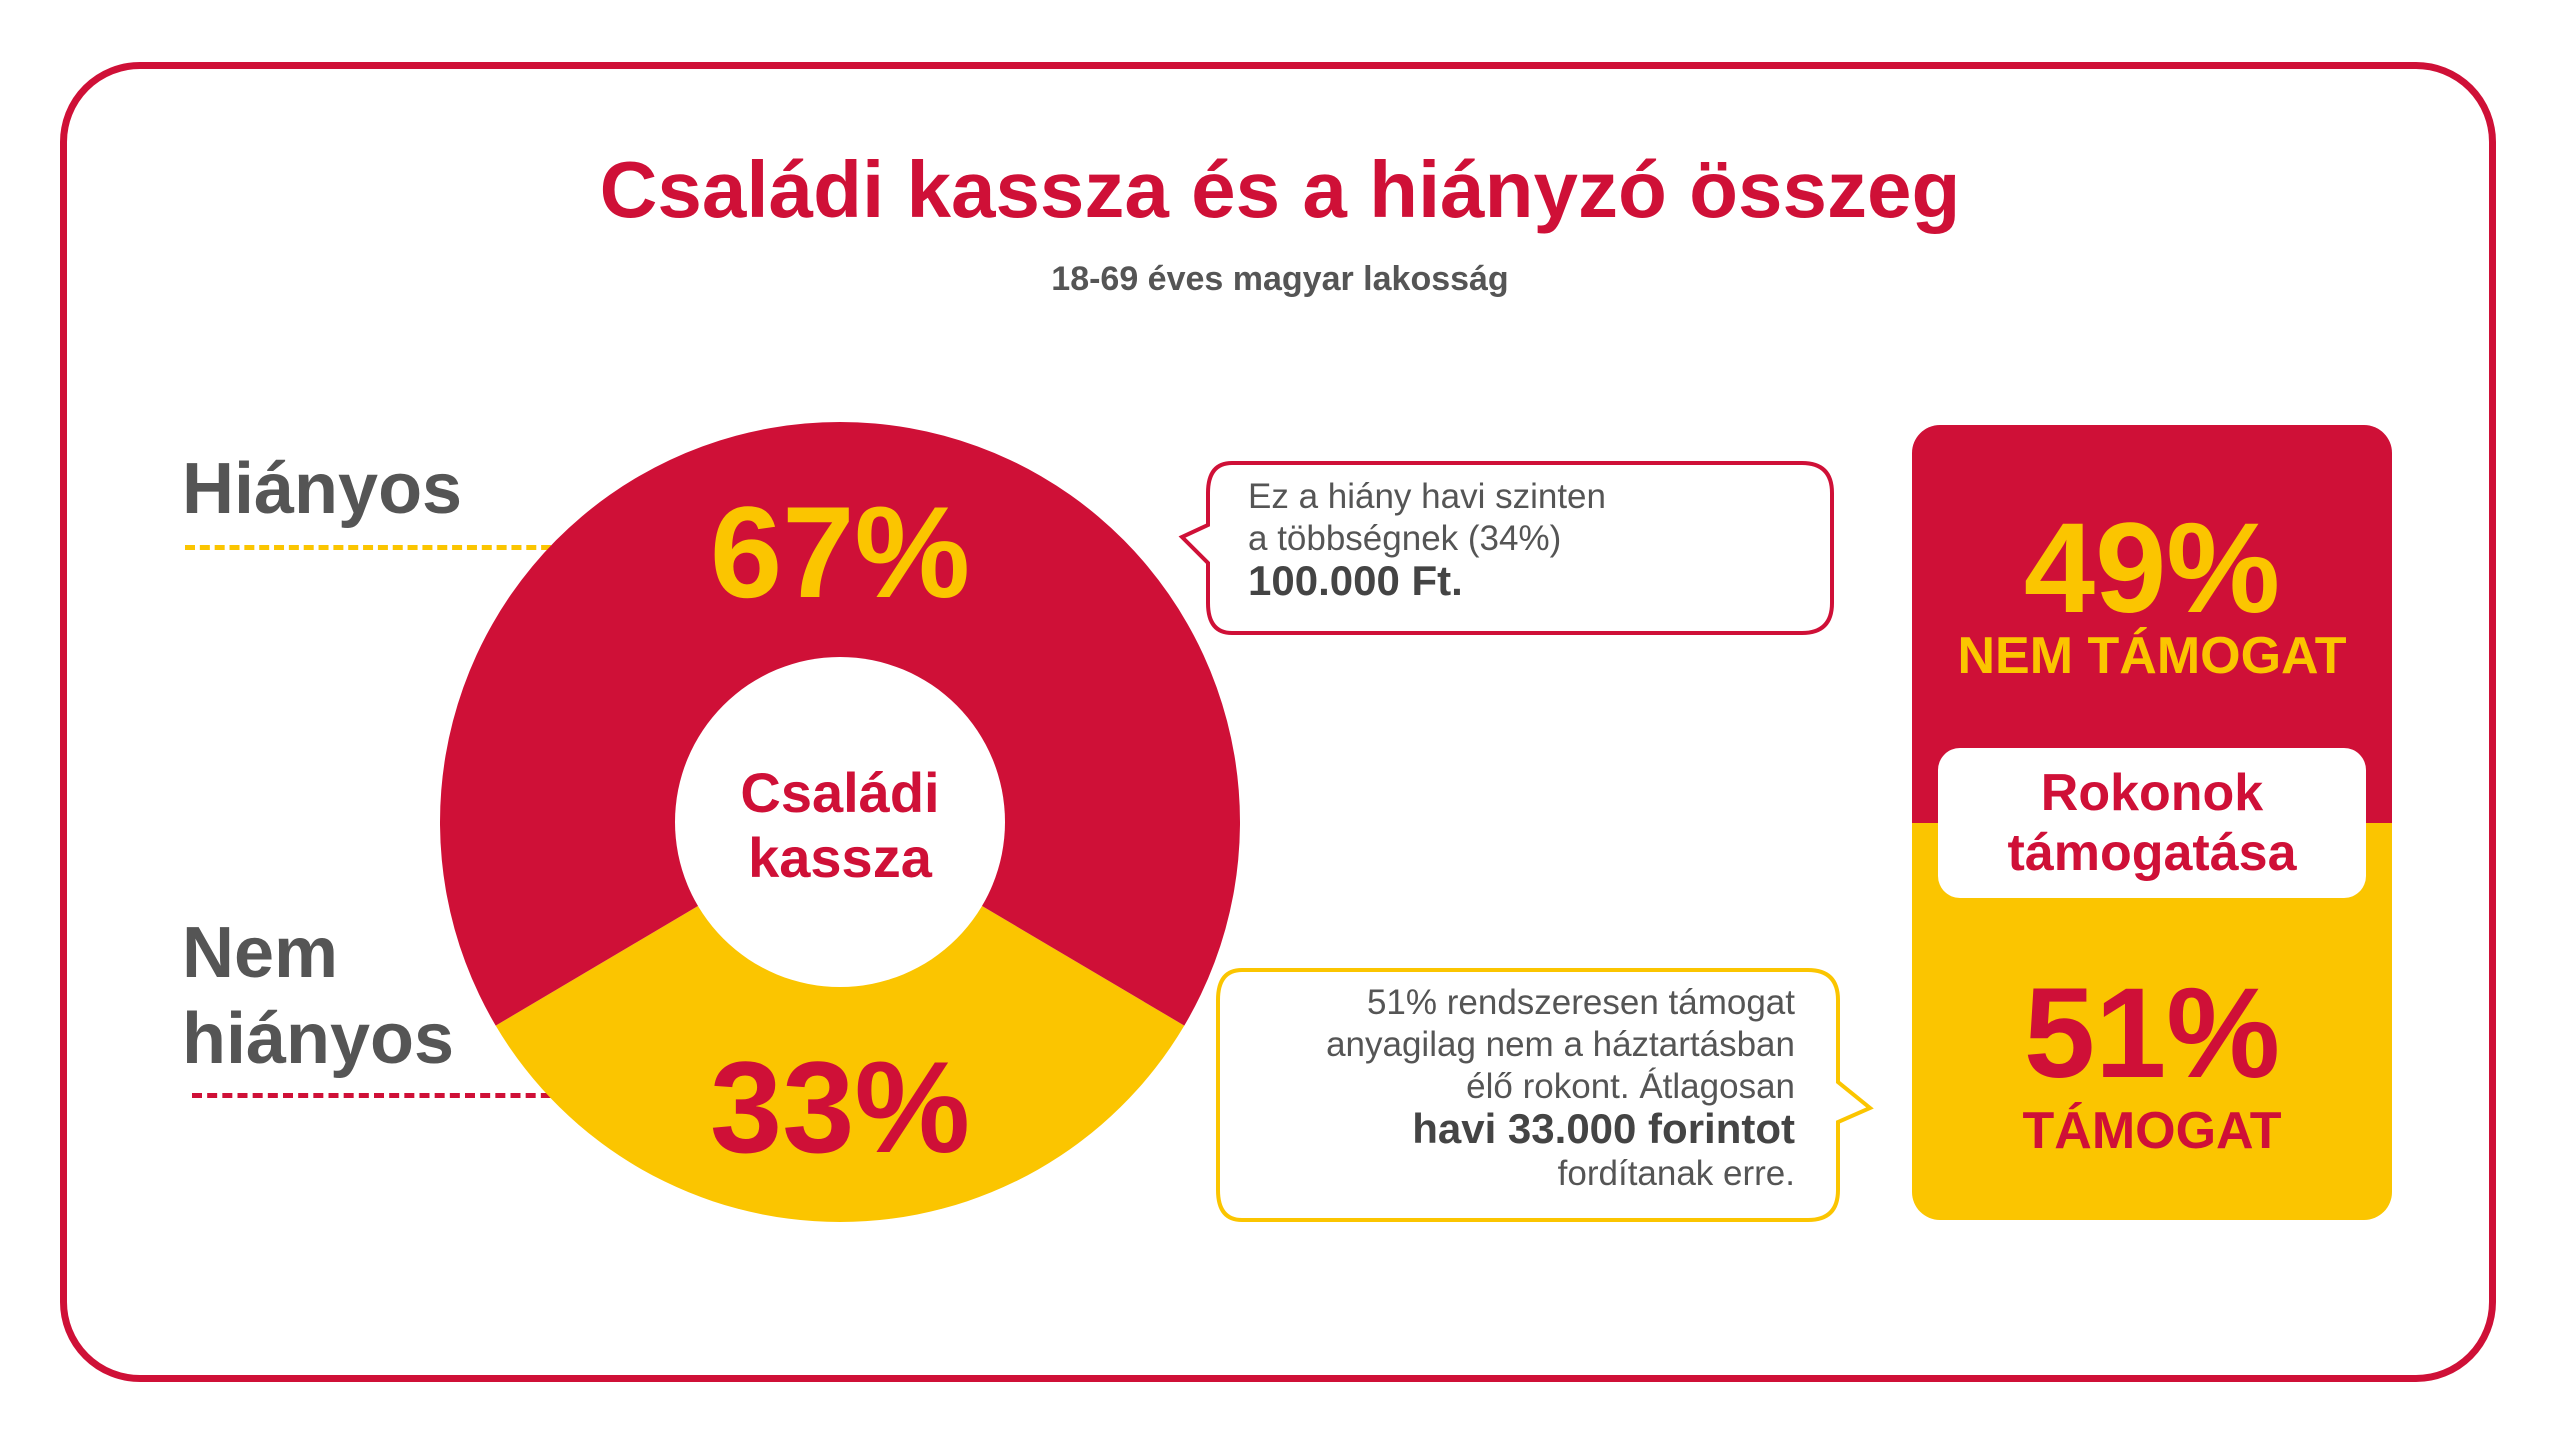 Image resolution: width=2560 pixels, height=1440 pixels. I want to click on callout-bottom-bubble, so click(1545, 1095).